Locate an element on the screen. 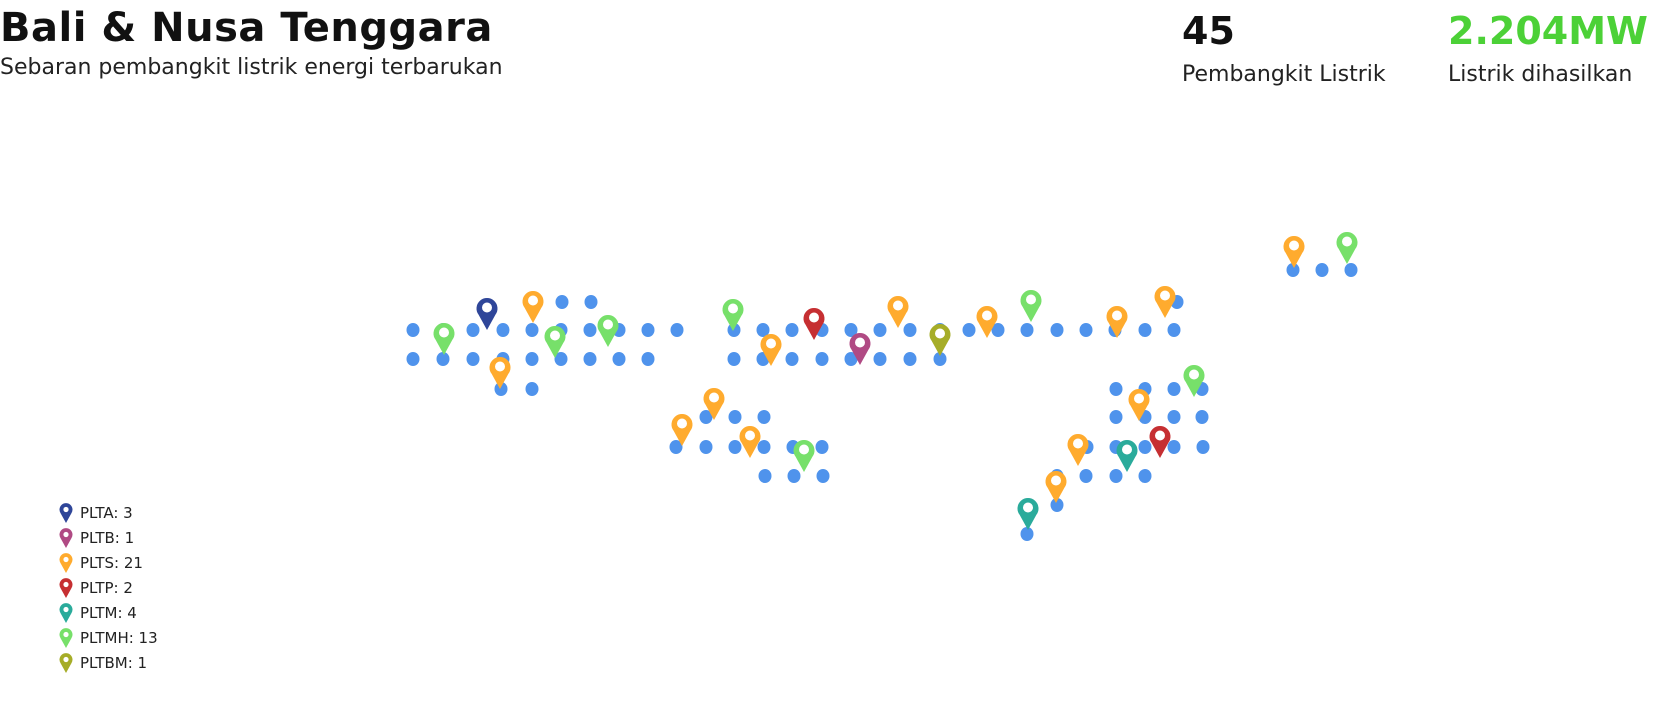 This screenshot has height=717, width=1665. legend-item-pltp: PLTP: 2 is located at coordinates (108, 587).